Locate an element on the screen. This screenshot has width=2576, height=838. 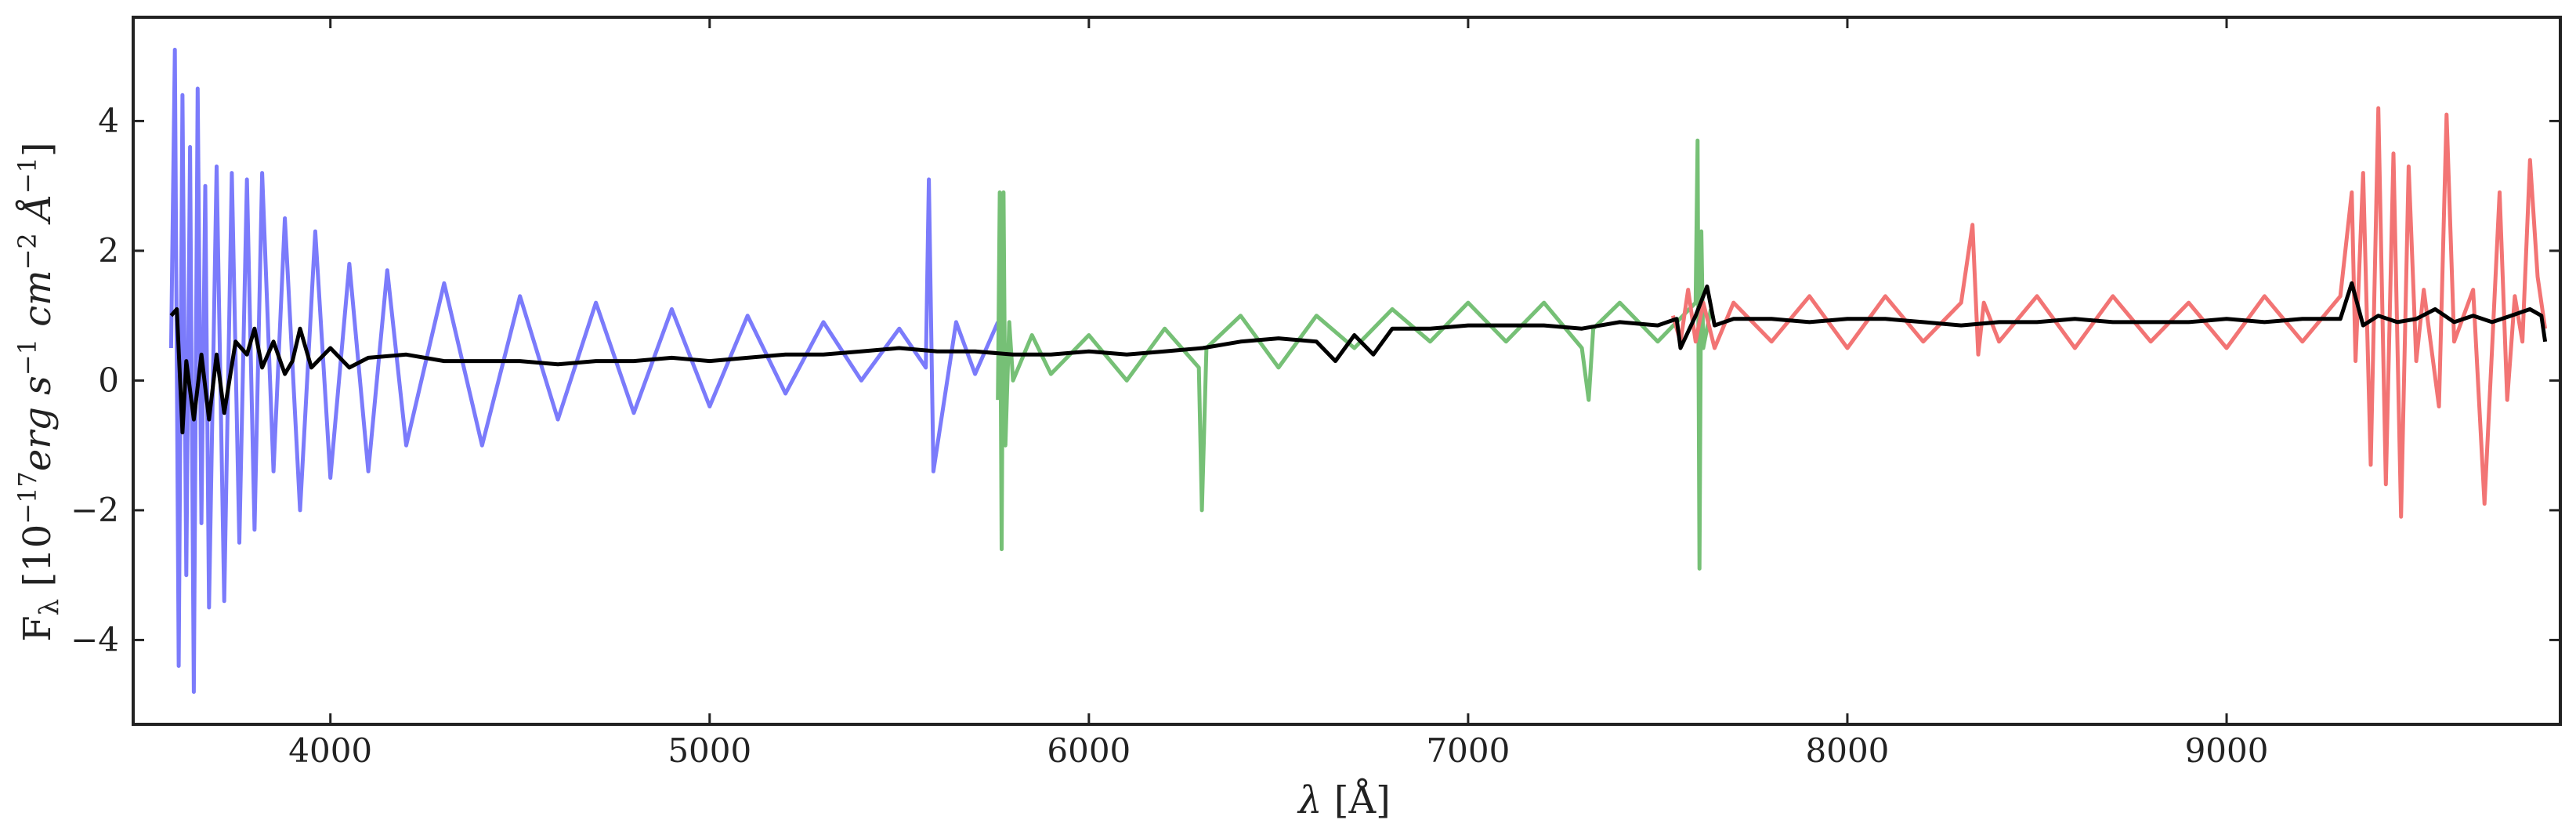
y-tick-label: 0 is located at coordinates (109, 380).